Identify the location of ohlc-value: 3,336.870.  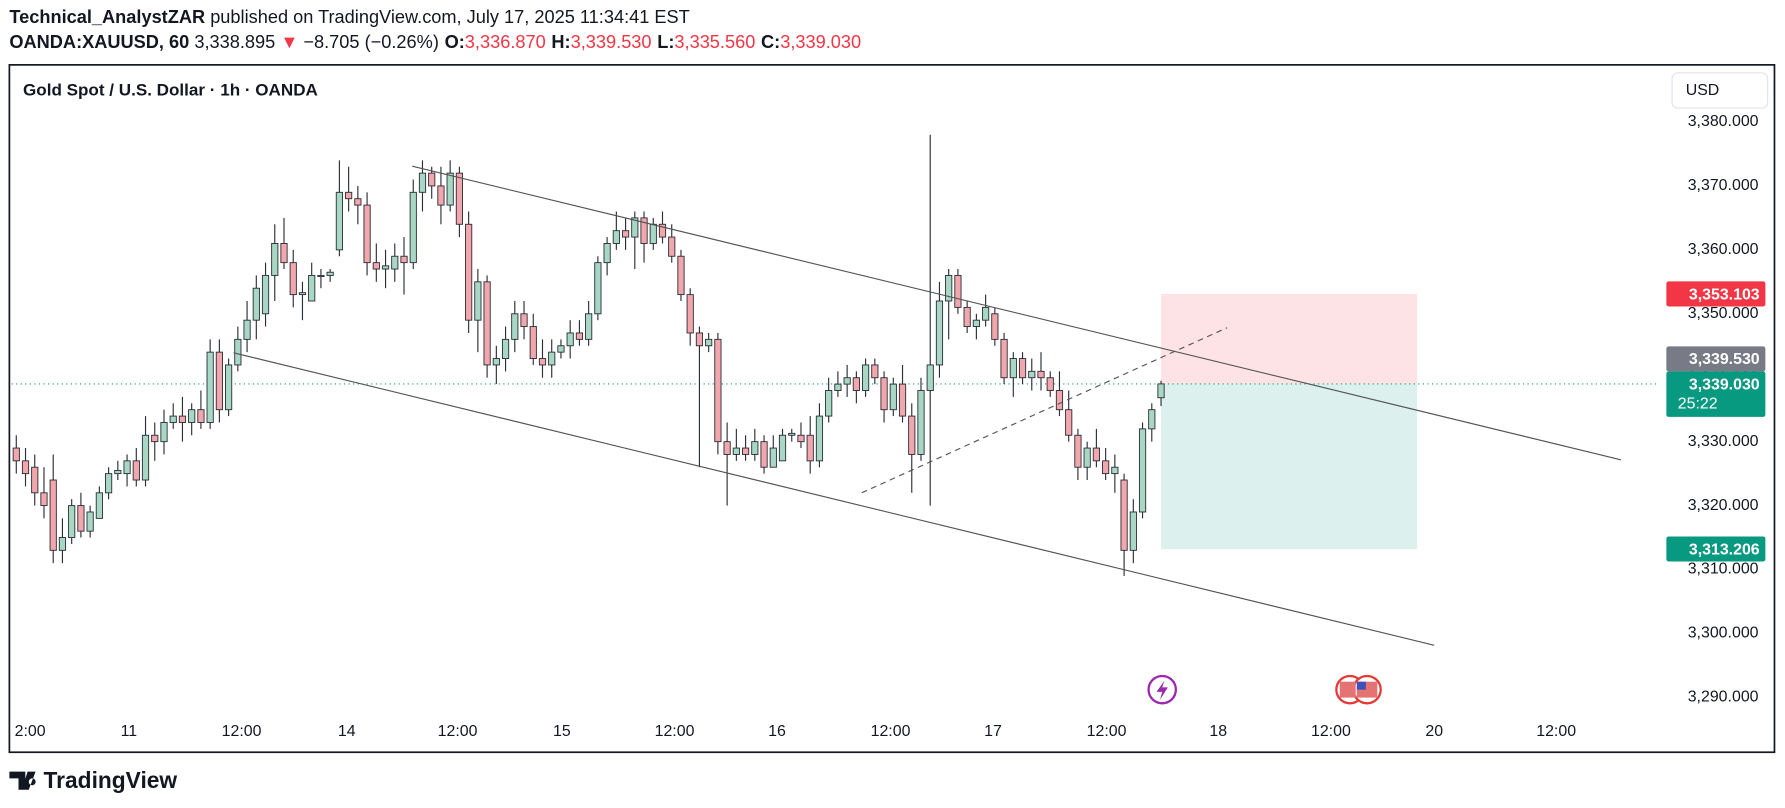
(505, 42).